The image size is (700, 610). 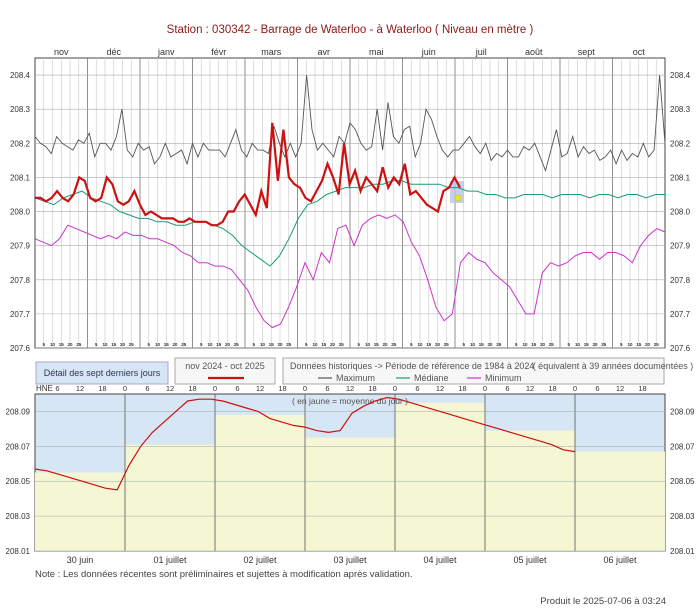 What do you see at coordinates (248, 174) in the screenshot?
I see `series-recent-line` at bounding box center [248, 174].